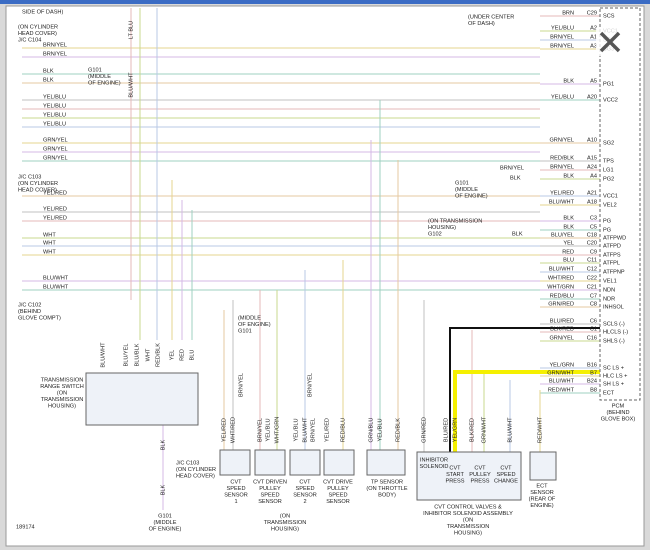 The width and height of the screenshot is (650, 550). I want to click on pin-signal: ATFPNP, so click(614, 272).